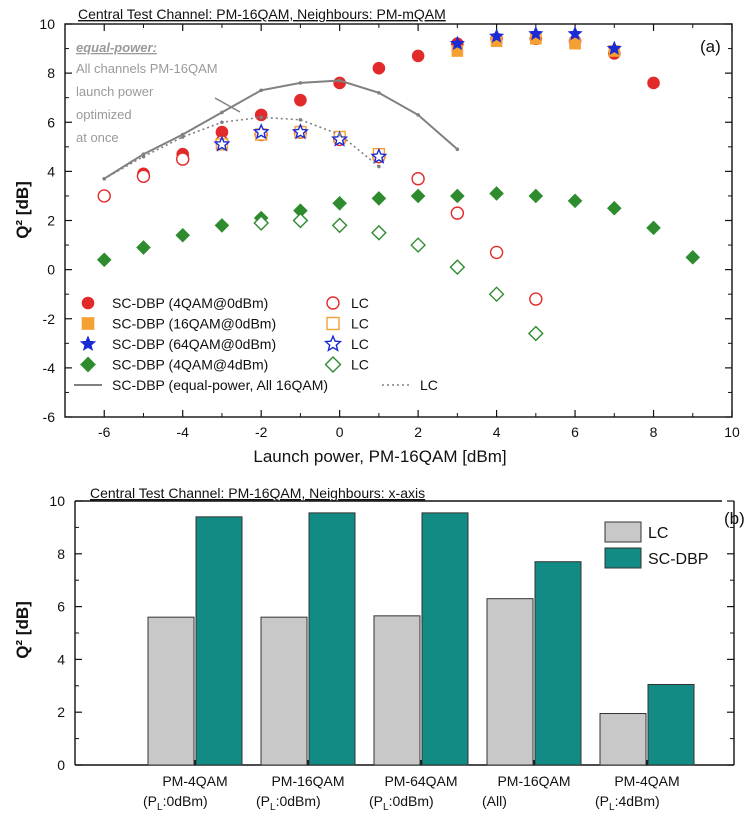 The width and height of the screenshot is (748, 819). I want to click on y-tick-label: -4, so click(49, 368).